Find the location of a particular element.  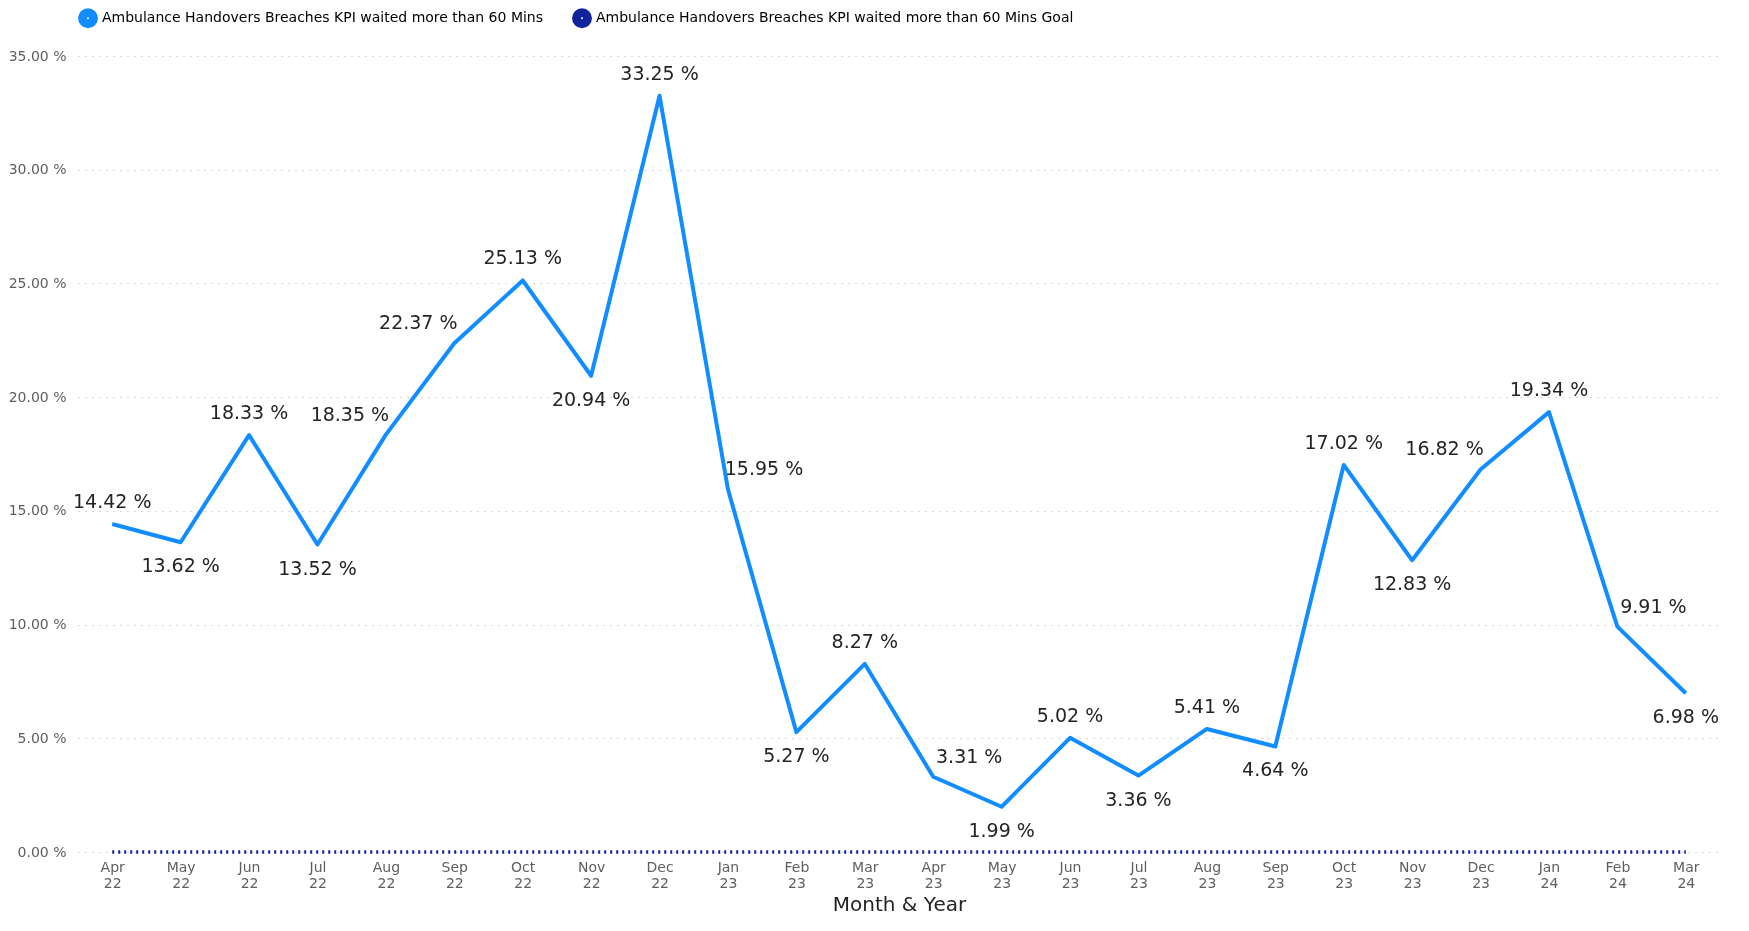

x-tick-label: Sep 22 is located at coordinates (455, 874).